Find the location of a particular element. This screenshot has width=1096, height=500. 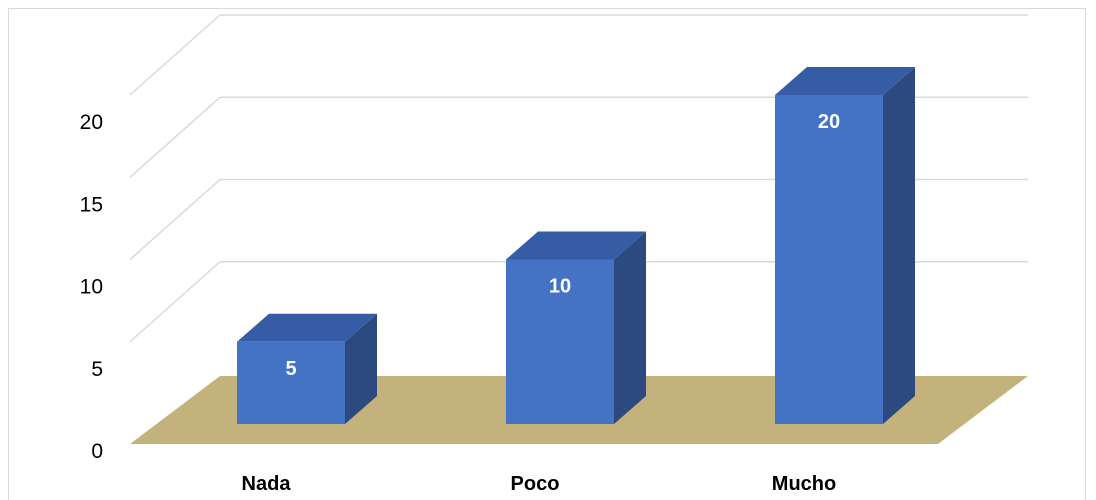

bar-poco: 10 is located at coordinates (576, 327).